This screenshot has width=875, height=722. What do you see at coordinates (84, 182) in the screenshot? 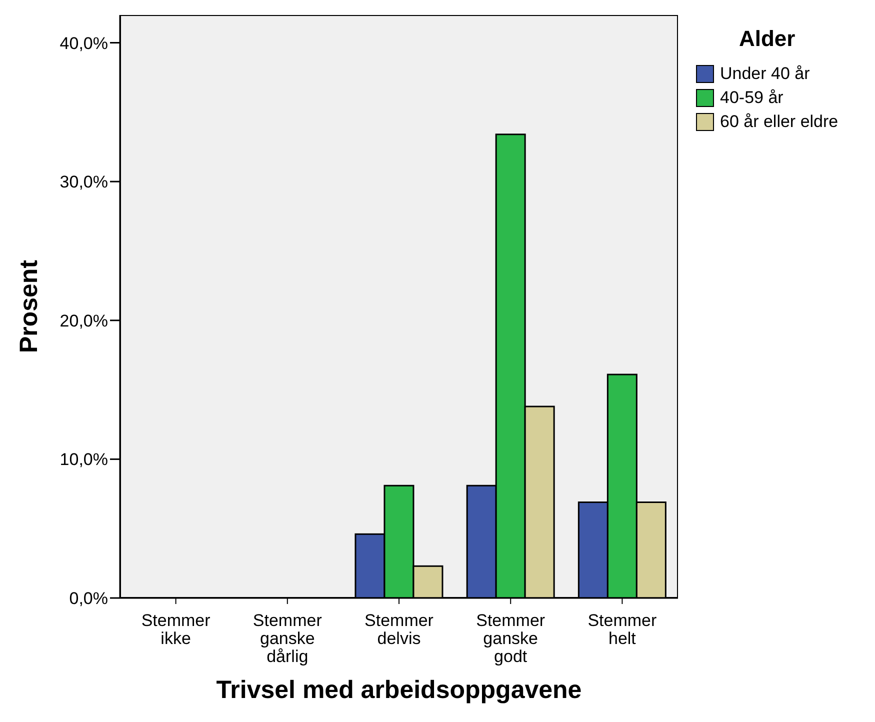
I see `y-tick-label: 30,0%` at bounding box center [84, 182].